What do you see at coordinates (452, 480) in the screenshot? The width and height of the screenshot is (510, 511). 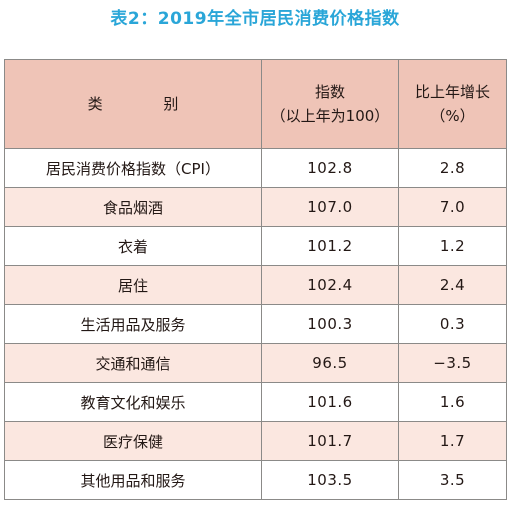 I see `row-growth: 3.5` at bounding box center [452, 480].